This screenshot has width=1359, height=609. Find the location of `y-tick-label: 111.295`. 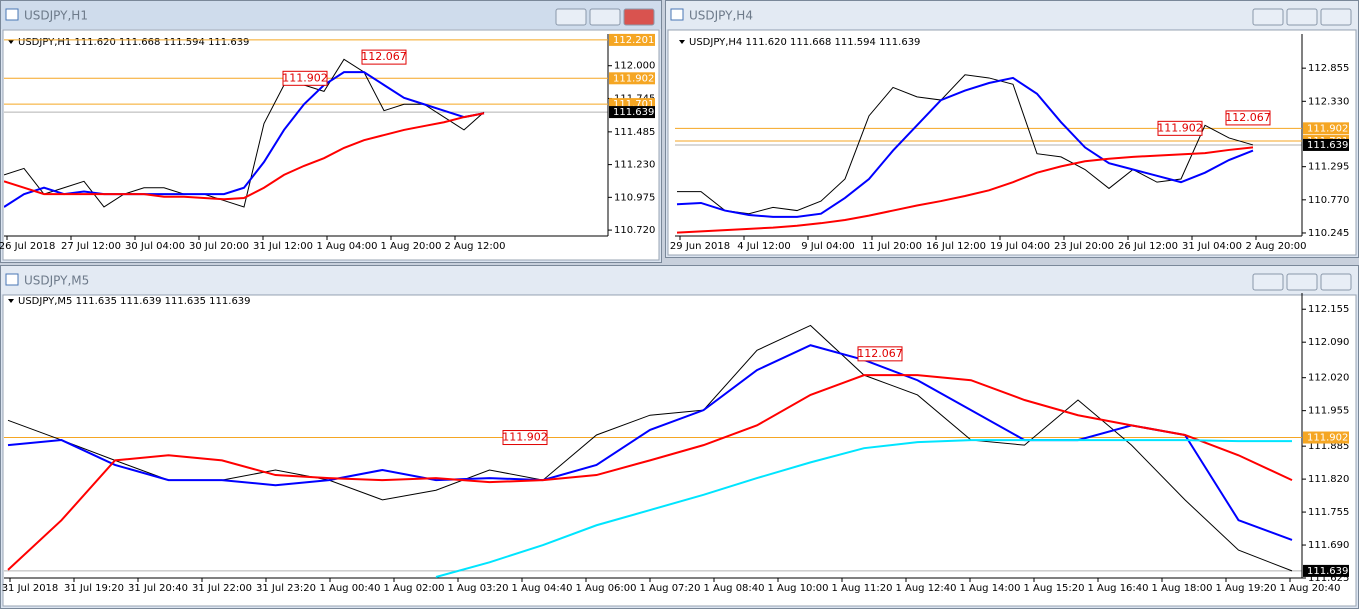

y-tick-label: 111.295 is located at coordinates (1328, 167).